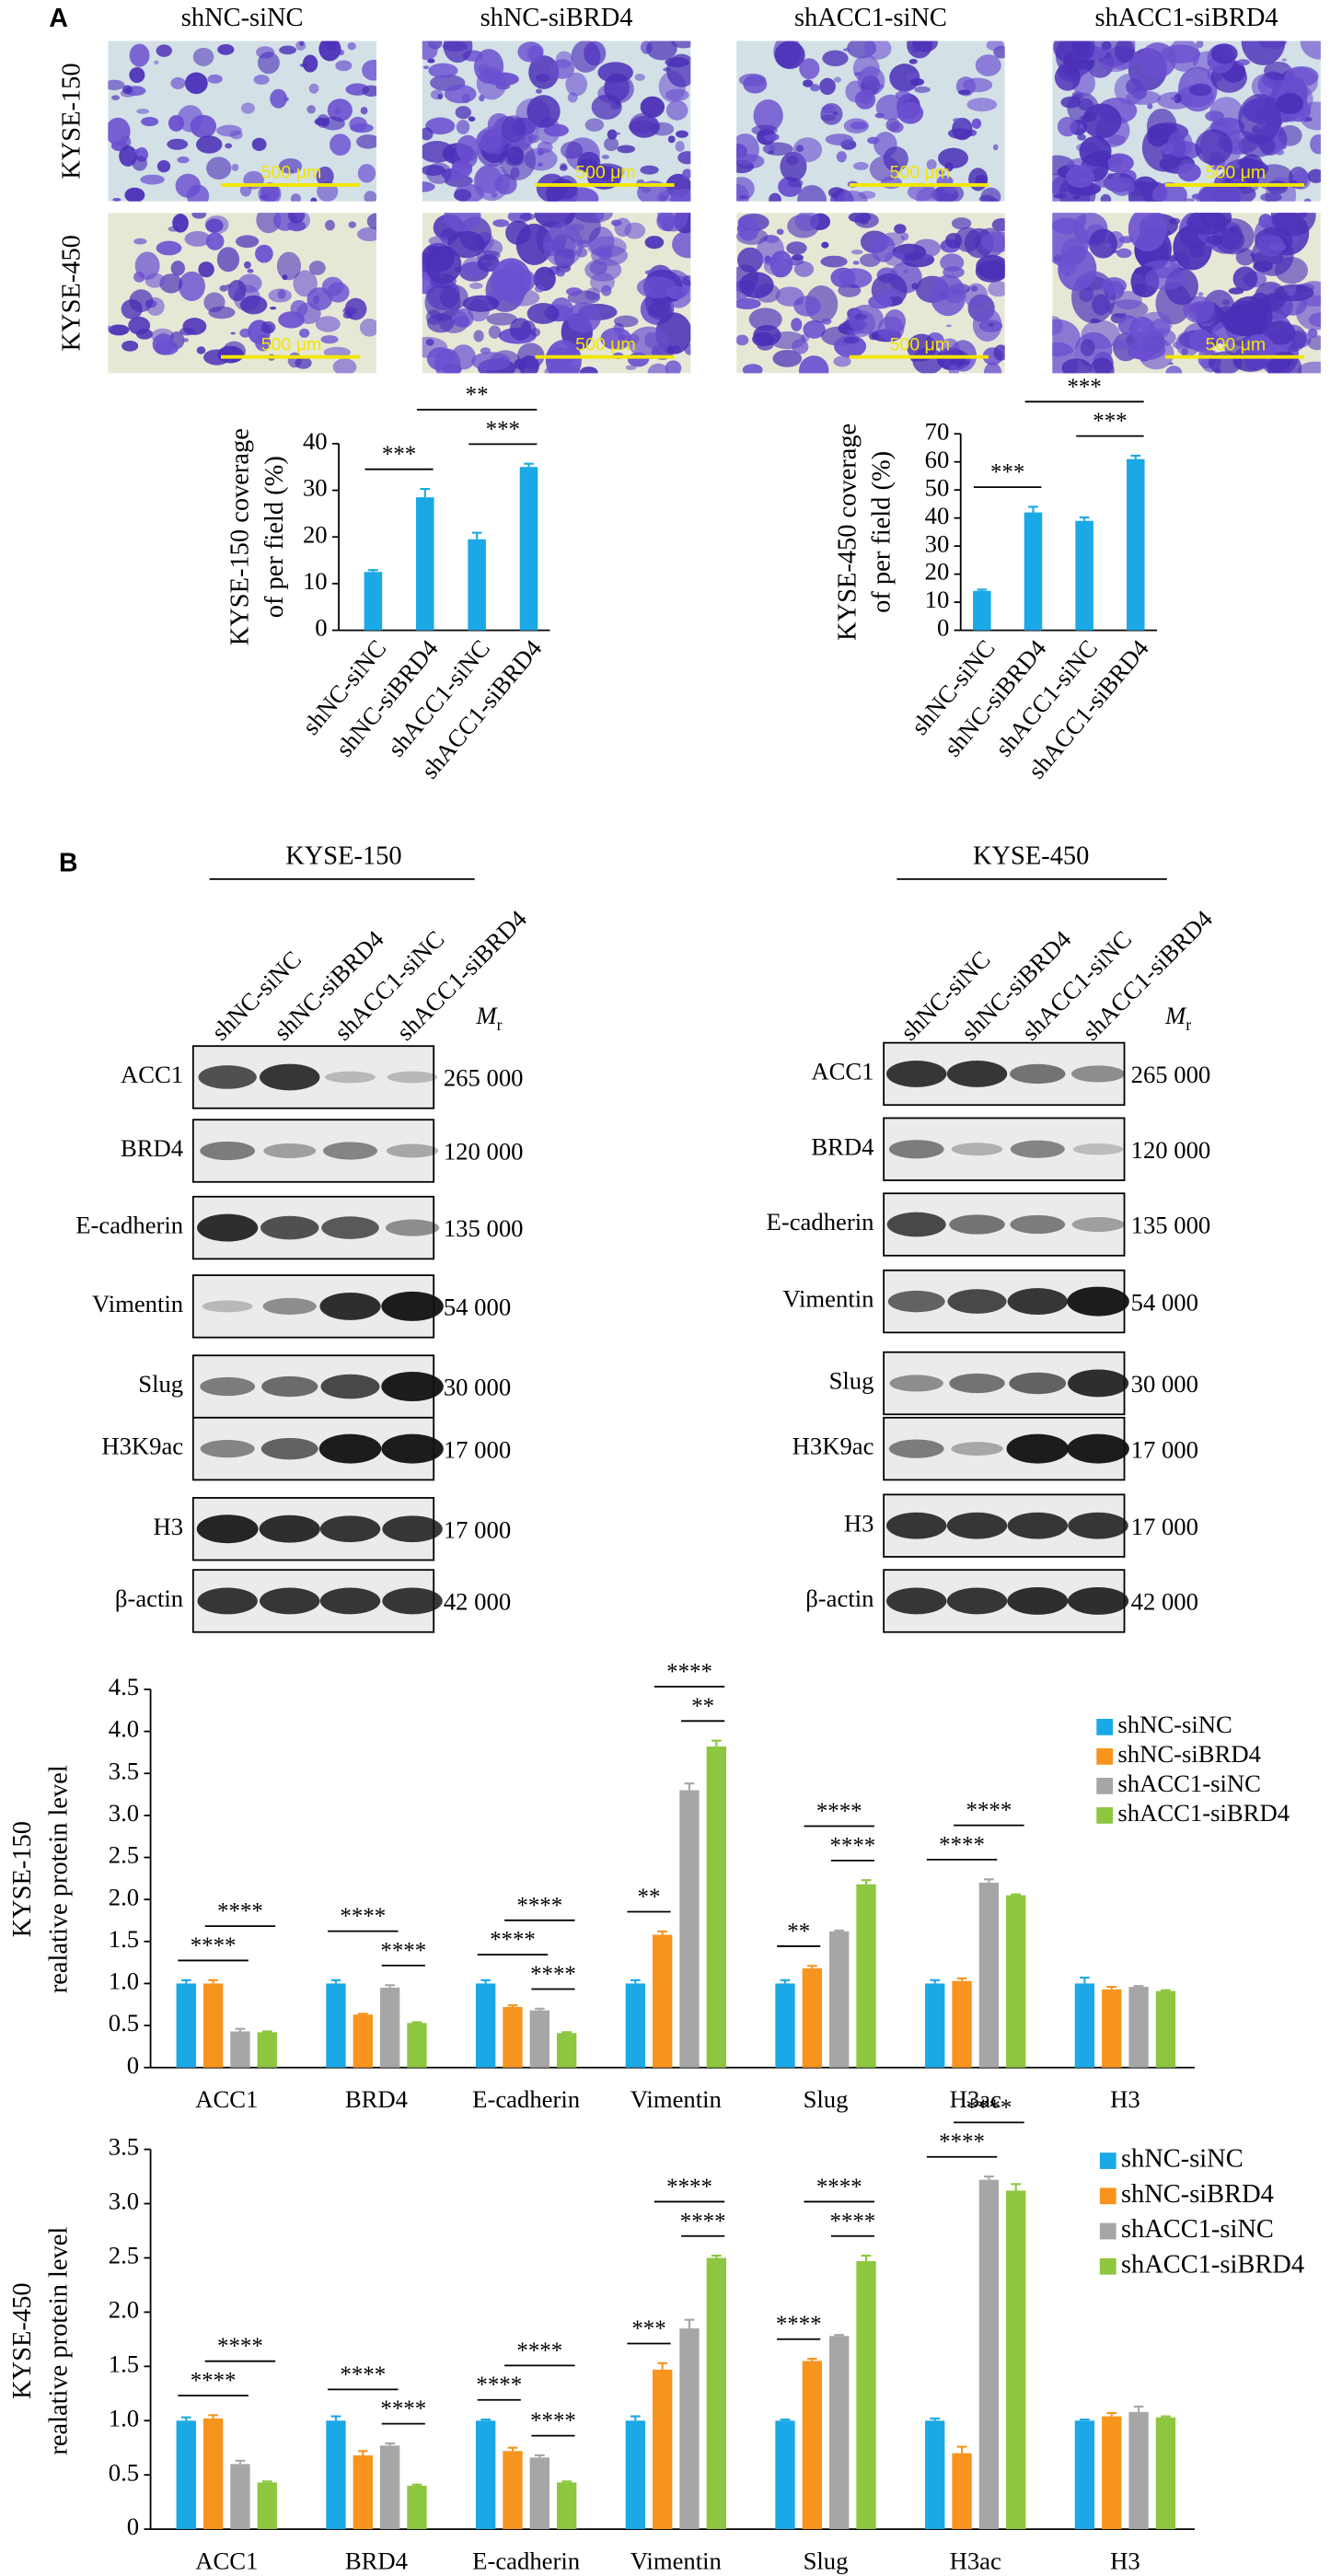  Describe the element at coordinates (240, 536) in the screenshot. I see `y-axis-label: KYSE-150 coverage` at that location.